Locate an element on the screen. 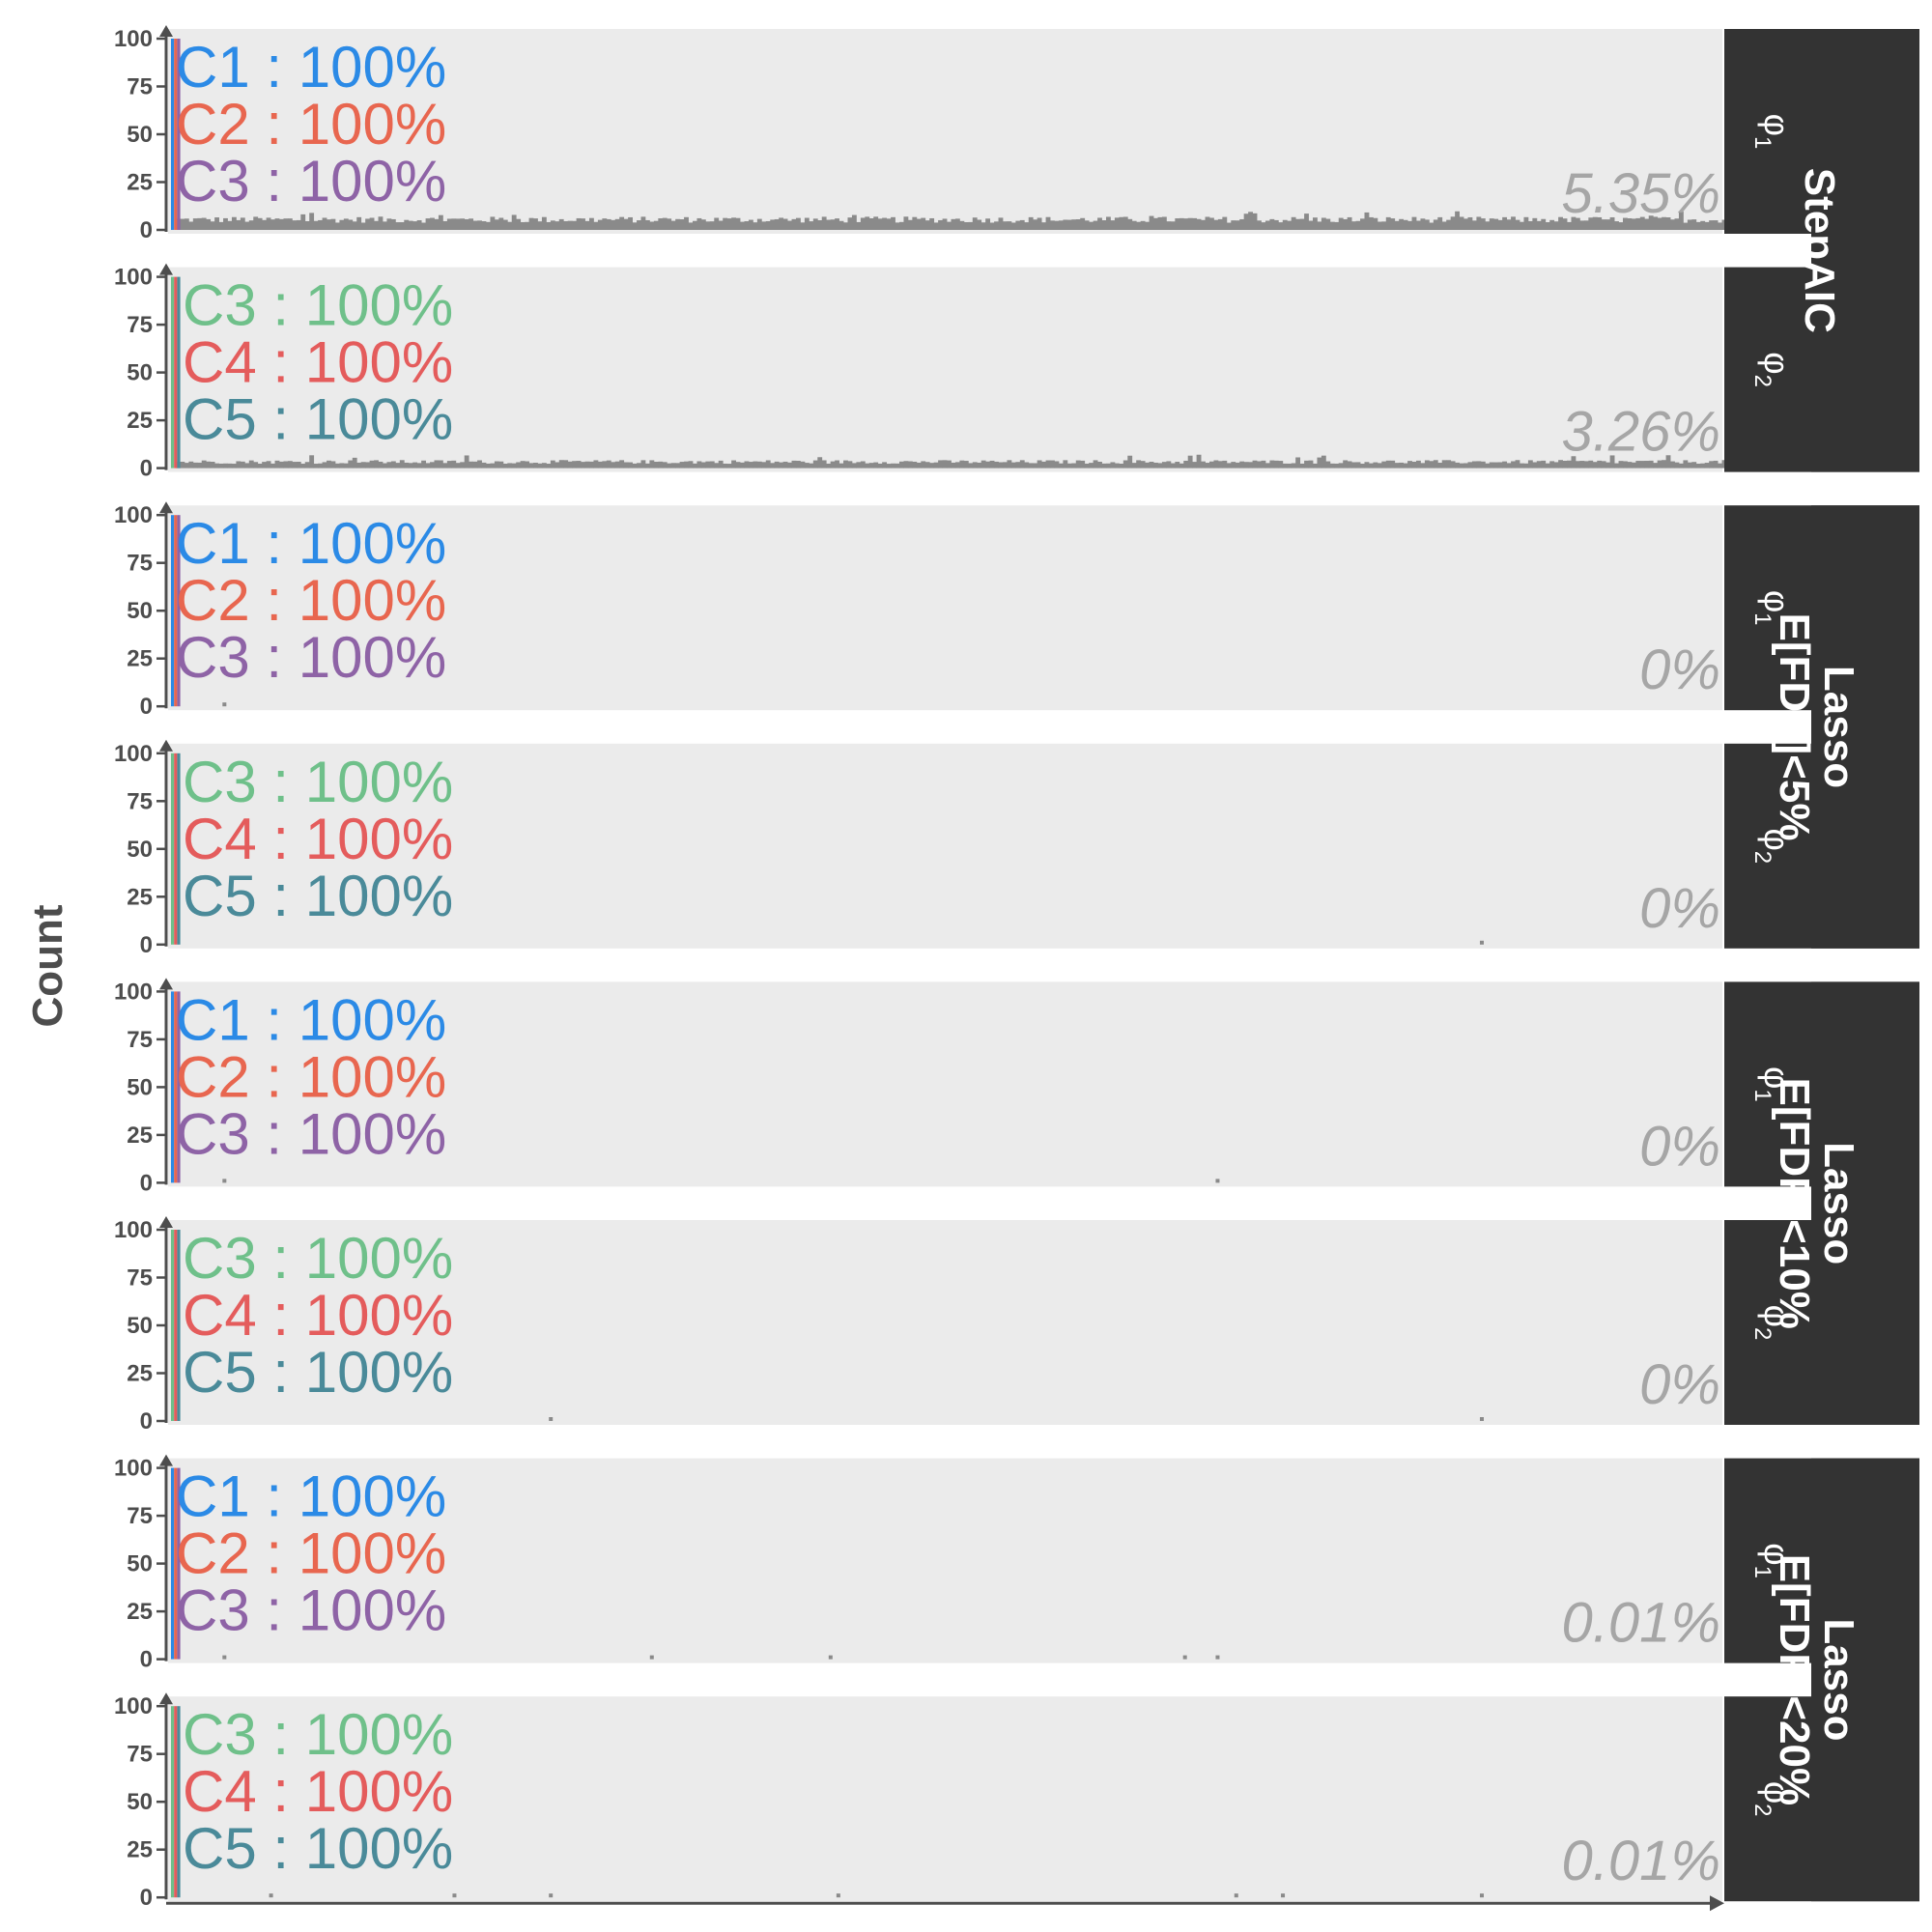 The width and height of the screenshot is (1932, 1932). y-tick-label: 75 is located at coordinates (140, 1278).